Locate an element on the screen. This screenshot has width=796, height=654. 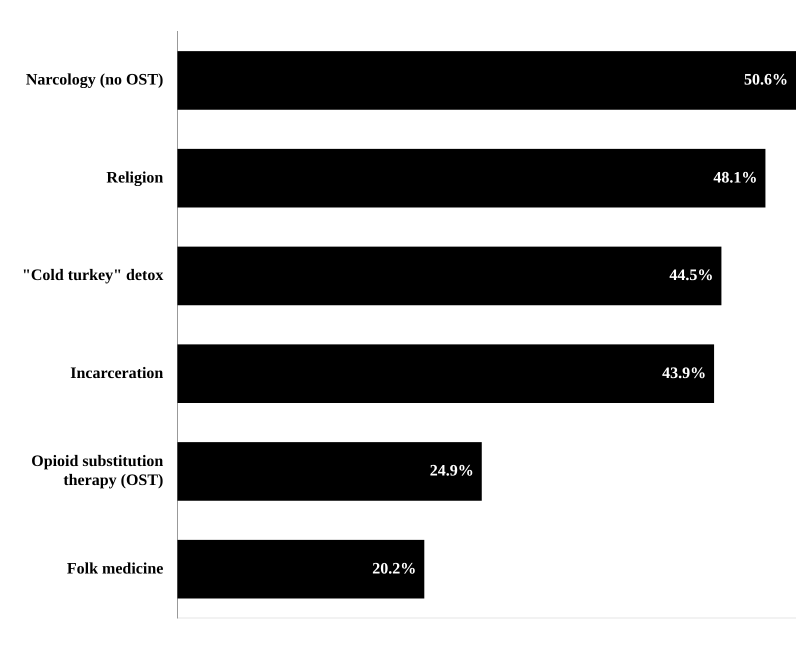
data-label: 20.2% is located at coordinates (394, 569).